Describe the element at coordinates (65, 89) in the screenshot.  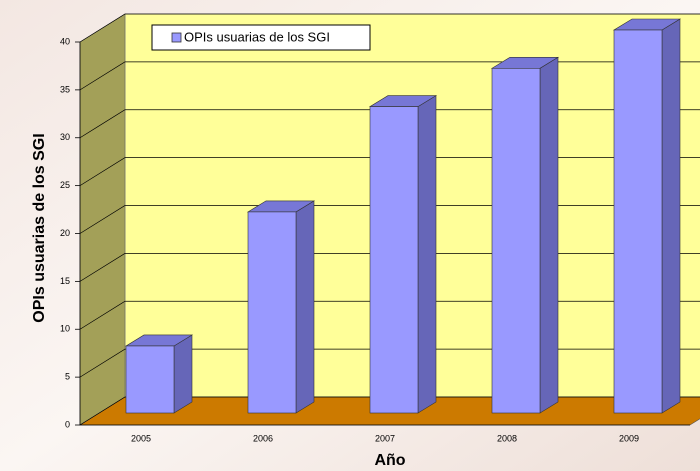
I see `y-tick-label: 35` at that location.